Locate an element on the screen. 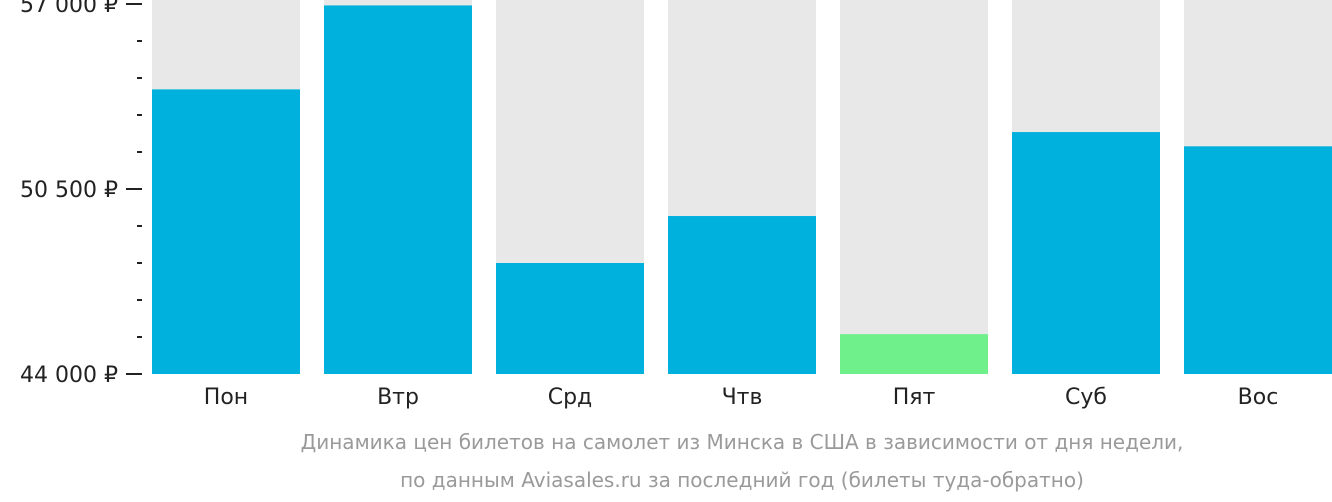 This screenshot has height=502, width=1332. x-category-label: Пят is located at coordinates (914, 397).